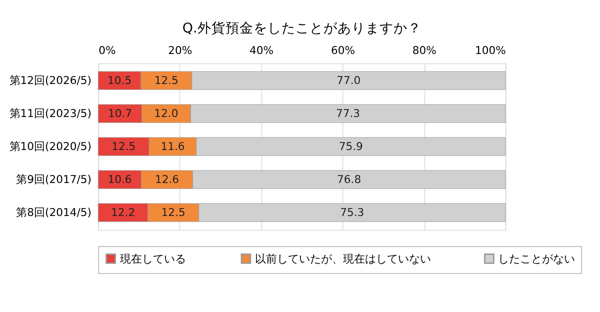 The width and height of the screenshot is (600, 312). What do you see at coordinates (120, 113) in the screenshot?
I see `data-label: 10.7` at bounding box center [120, 113].